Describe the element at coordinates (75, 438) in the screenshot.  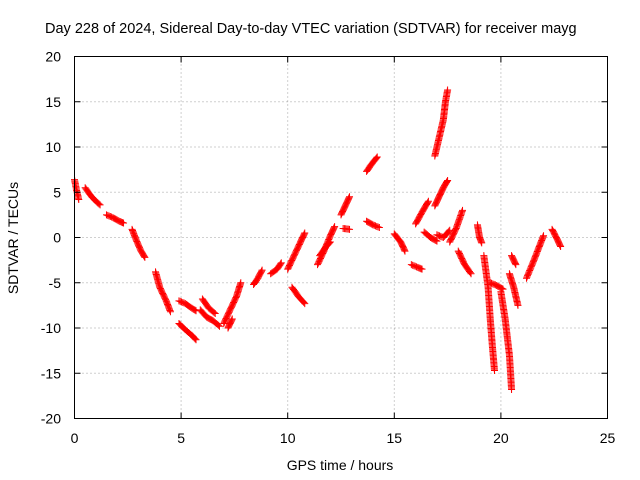
I see `x-tick-label: 0` at that location.